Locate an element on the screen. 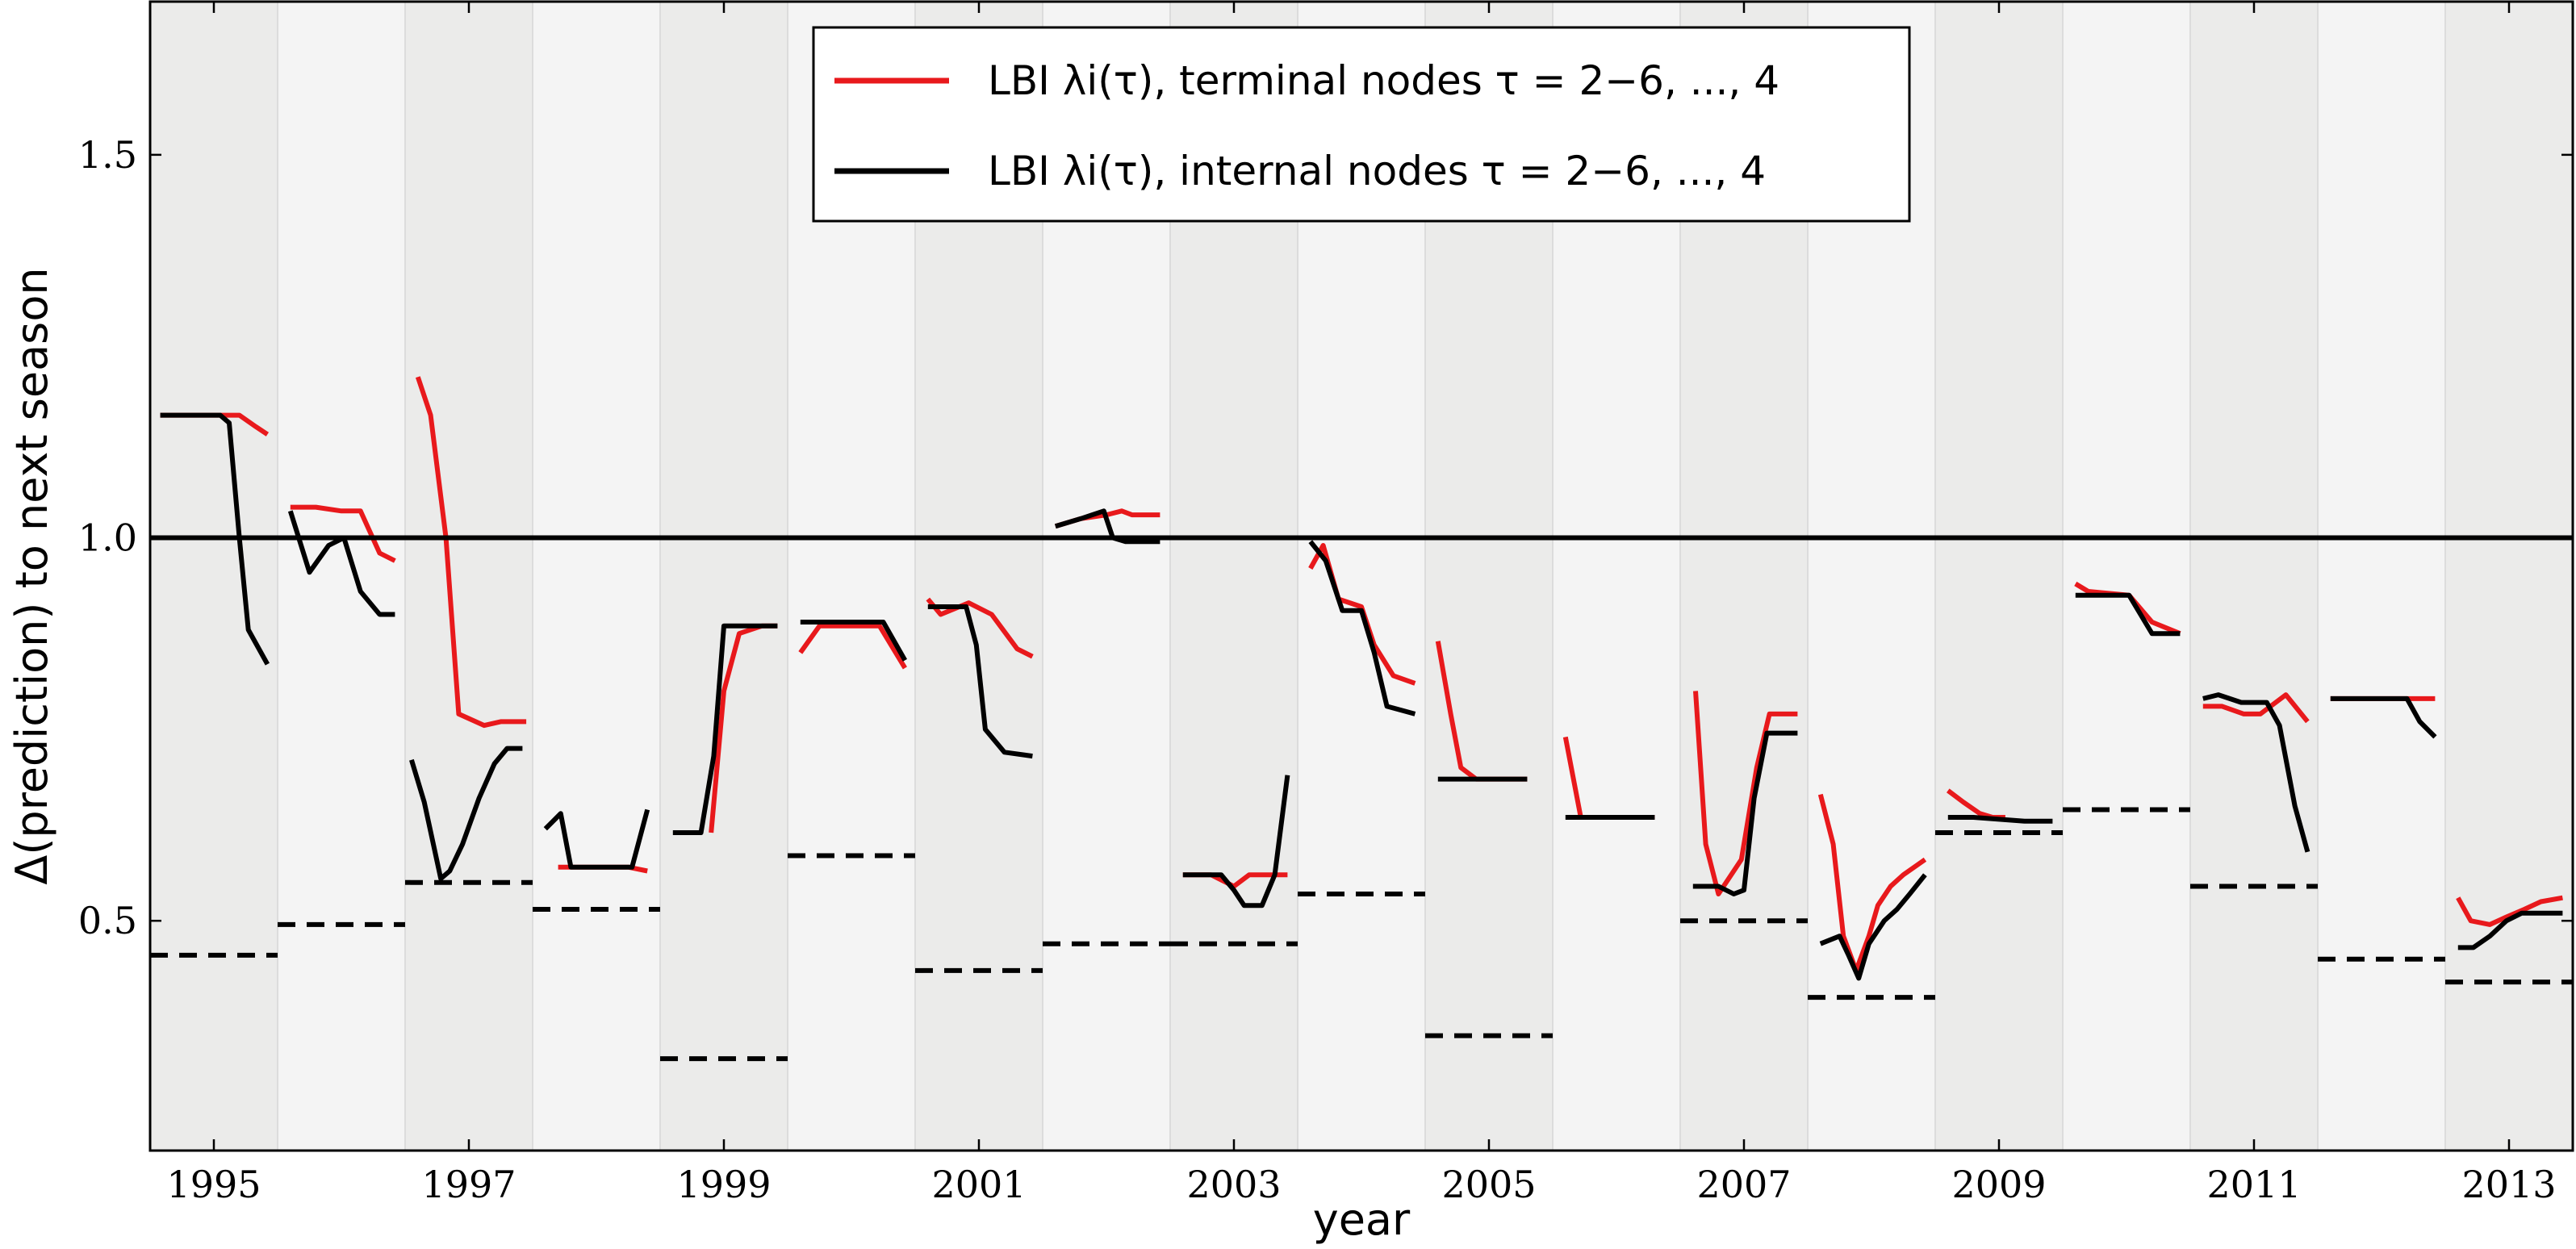 The height and width of the screenshot is (1249, 2576). x-tick-label: 1999 is located at coordinates (723, 1184).